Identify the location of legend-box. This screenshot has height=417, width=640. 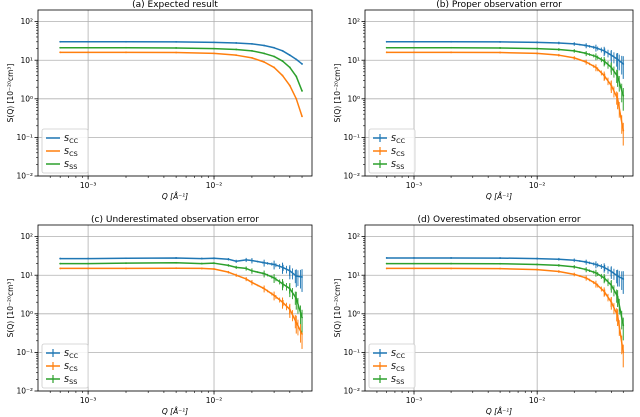
(65, 151).